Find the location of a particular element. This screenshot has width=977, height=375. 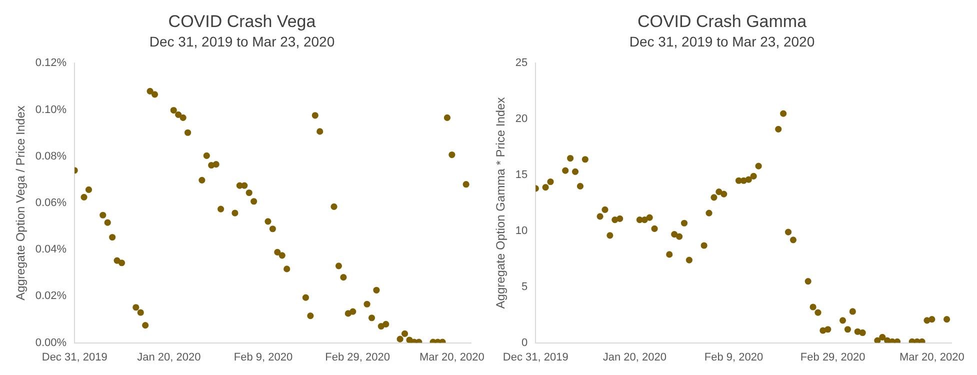

y-tick-label: 25 is located at coordinates (521, 63).